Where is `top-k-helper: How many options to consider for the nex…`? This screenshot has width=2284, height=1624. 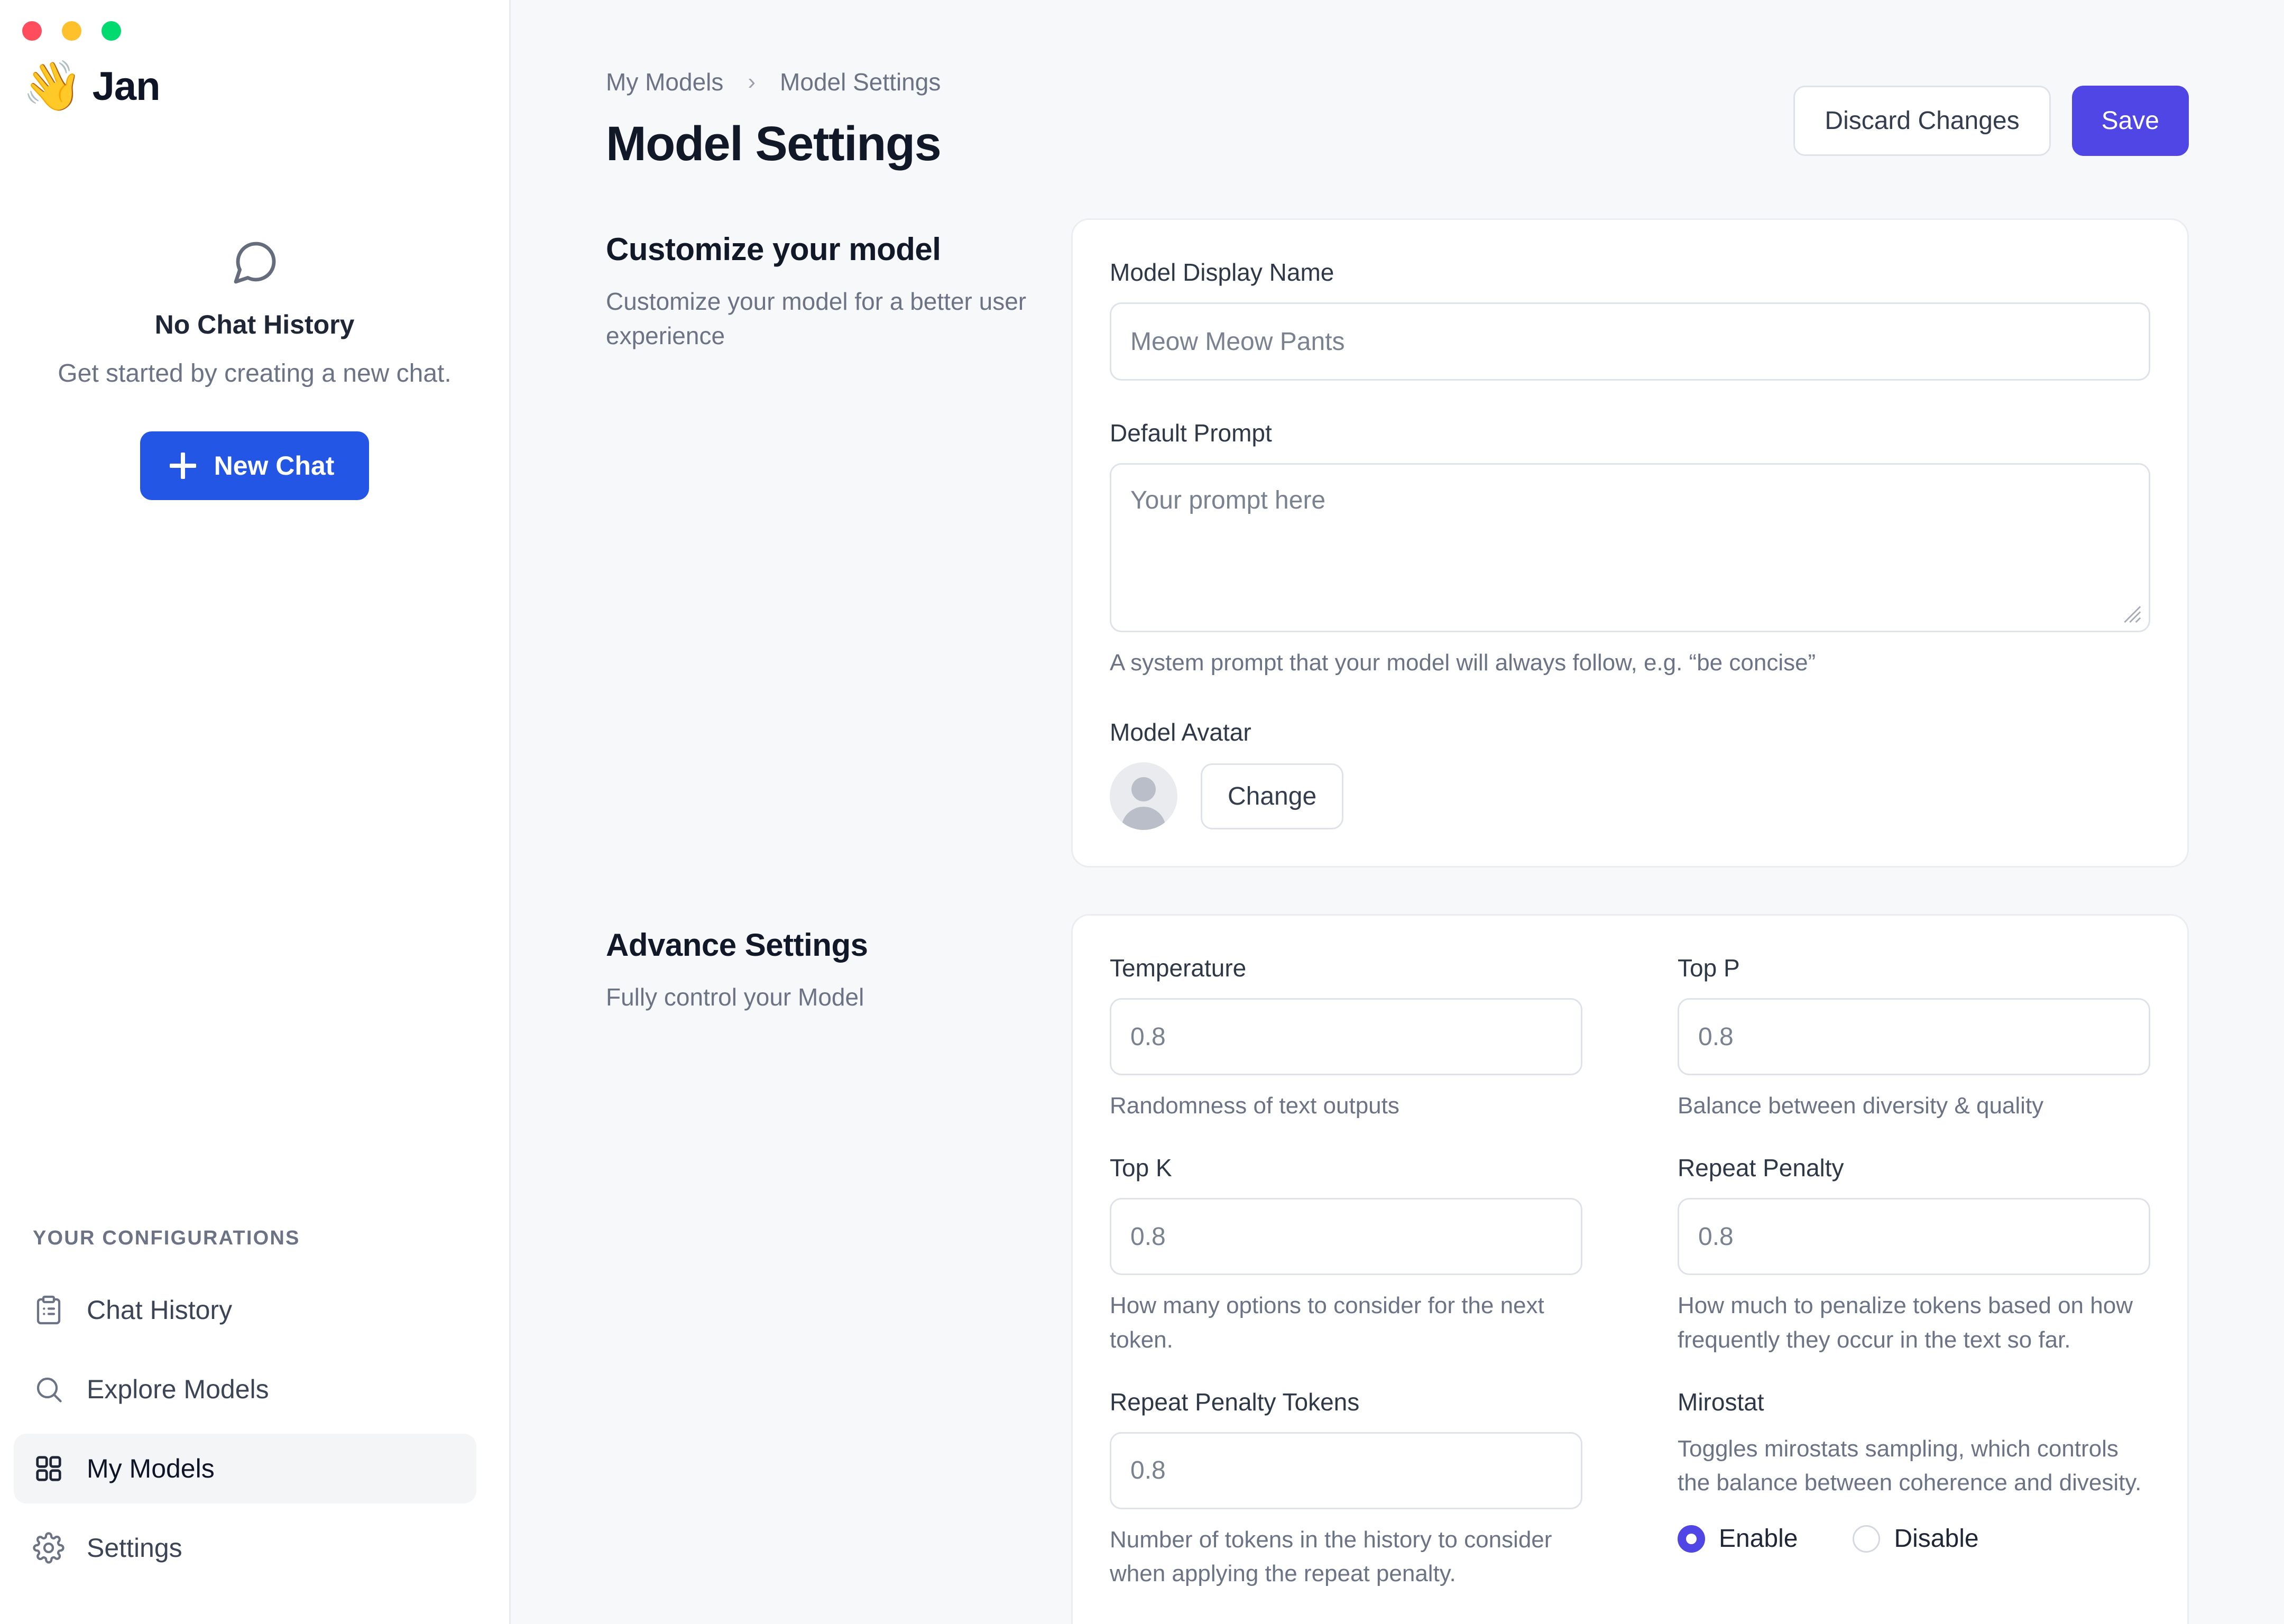
top-k-helper: How many options to consider for the nex… is located at coordinates (1327, 1323).